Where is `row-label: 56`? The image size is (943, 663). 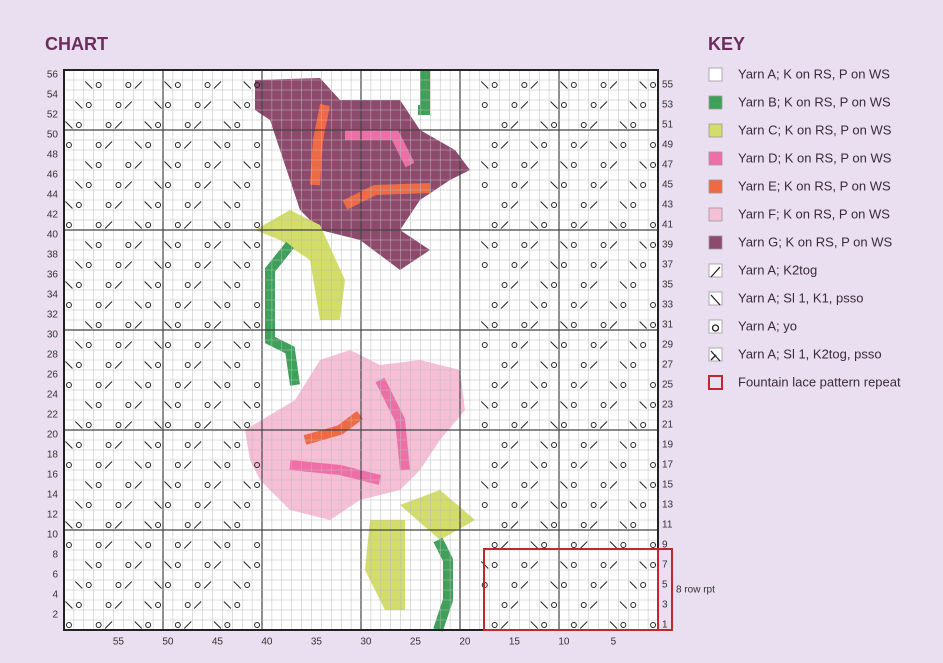
row-label: 56 is located at coordinates (53, 75).